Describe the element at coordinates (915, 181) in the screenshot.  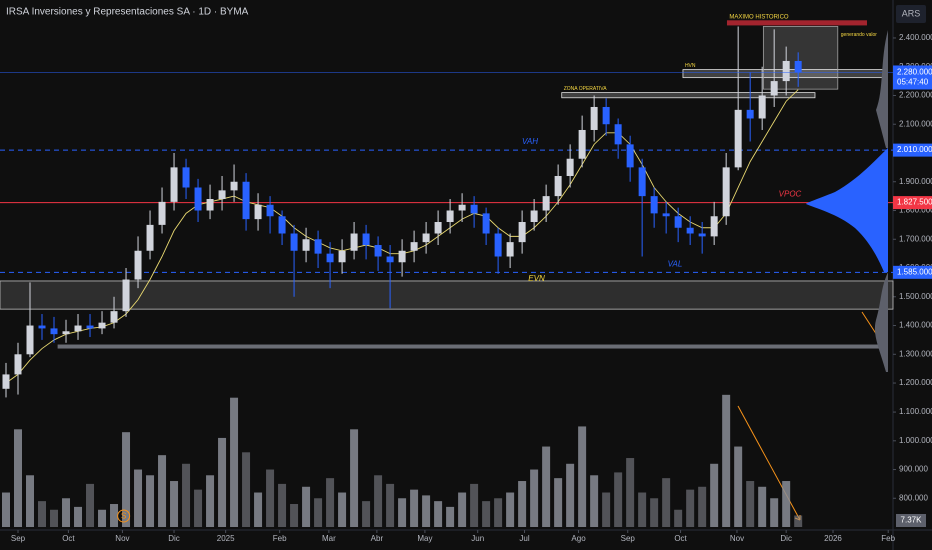
I see `price-tick-label: 1.900.000` at that location.